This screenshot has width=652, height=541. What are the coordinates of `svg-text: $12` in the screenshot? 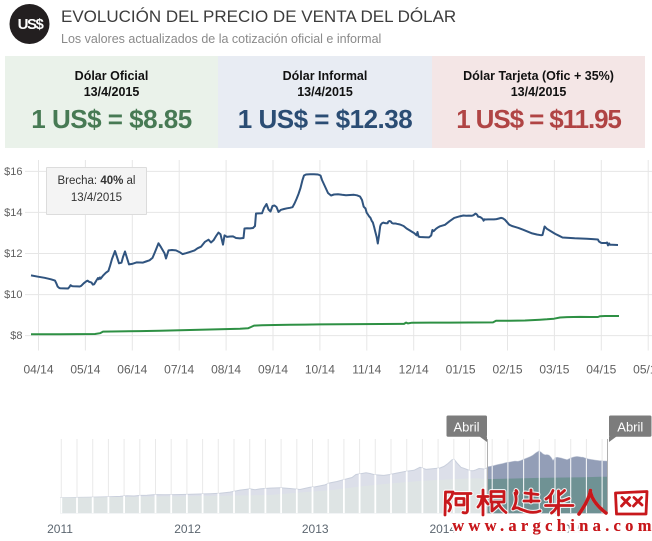 It's located at (13, 254).